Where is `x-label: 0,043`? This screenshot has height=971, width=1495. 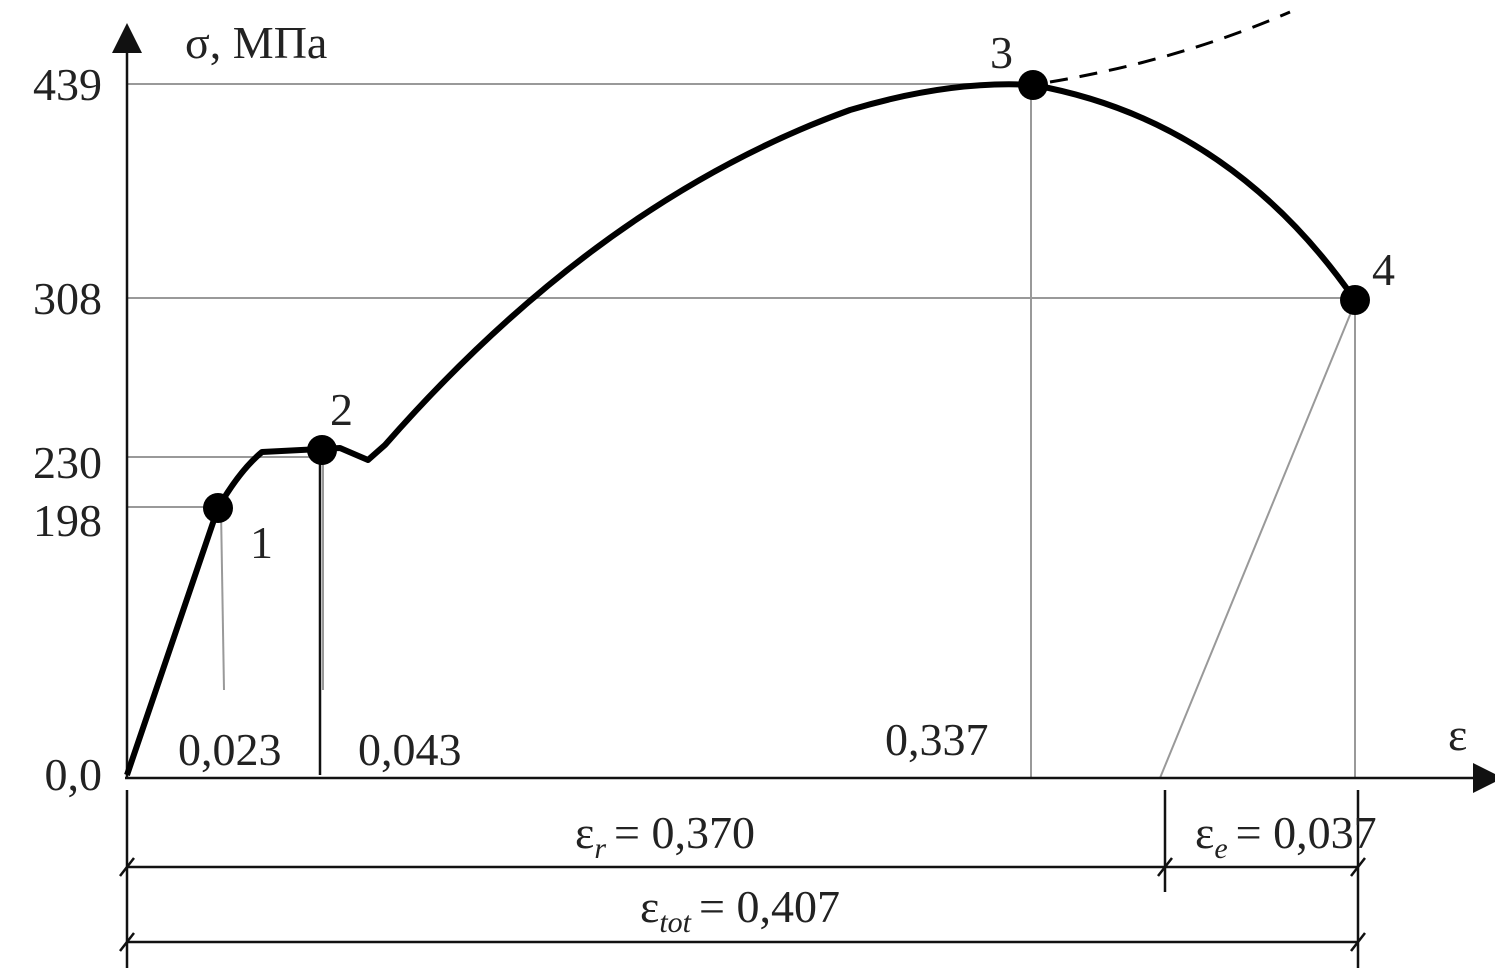 x-label: 0,043 is located at coordinates (410, 749).